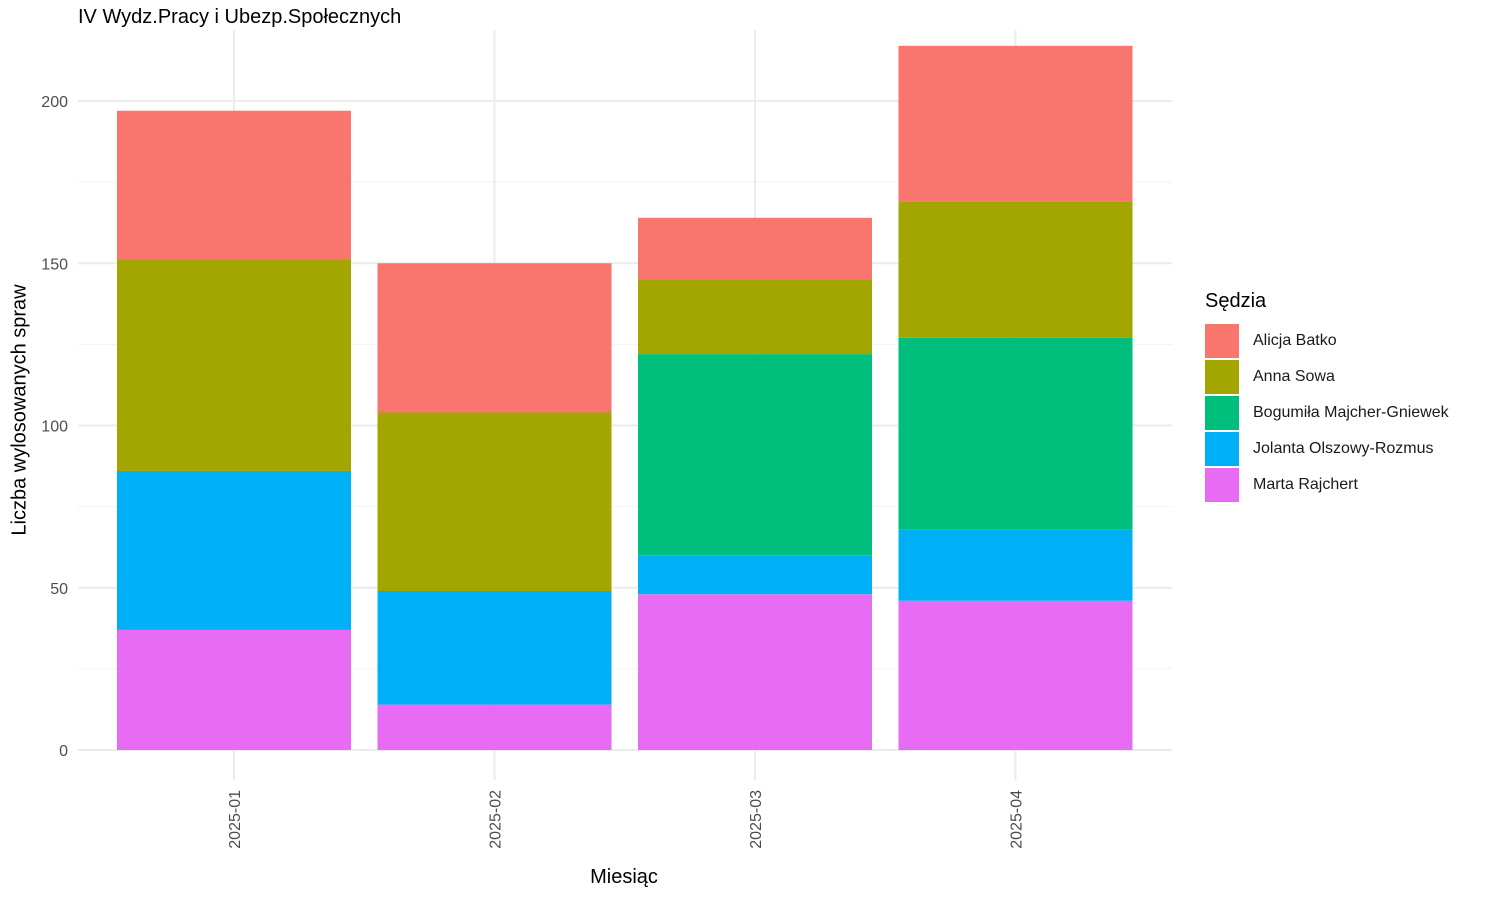 This screenshot has width=1500, height=900. I want to click on legend-label: Alicja Batko, so click(1295, 340).